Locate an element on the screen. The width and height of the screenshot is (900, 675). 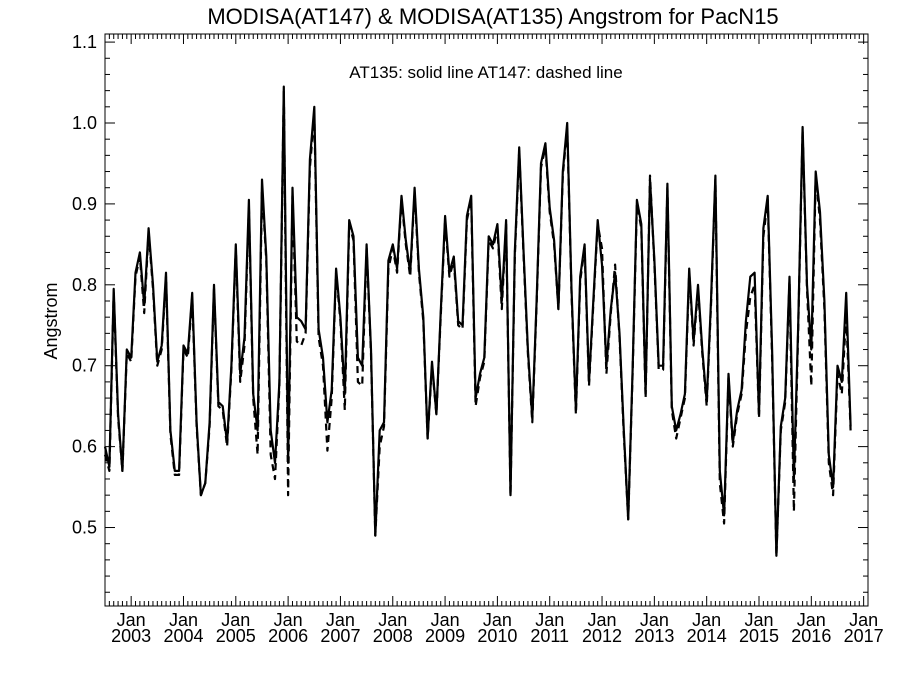
y-tick-label: 0.9 is located at coordinates (84, 204).